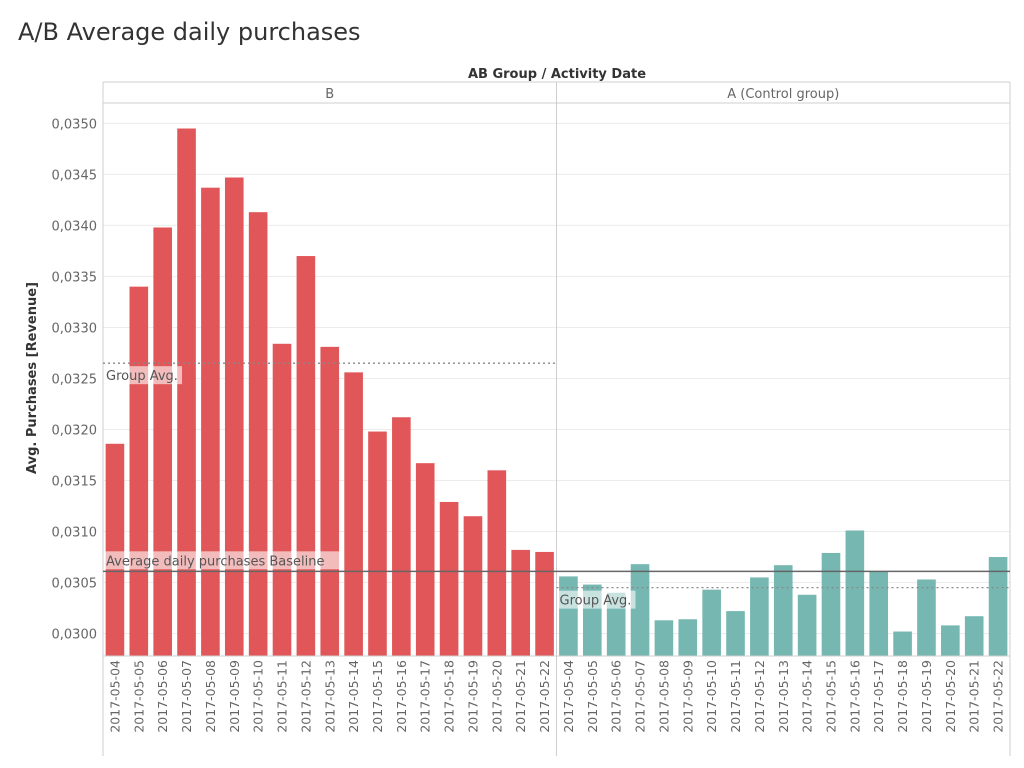  What do you see at coordinates (783, 94) in the screenshot?
I see `pane-label: A (Control group)` at bounding box center [783, 94].